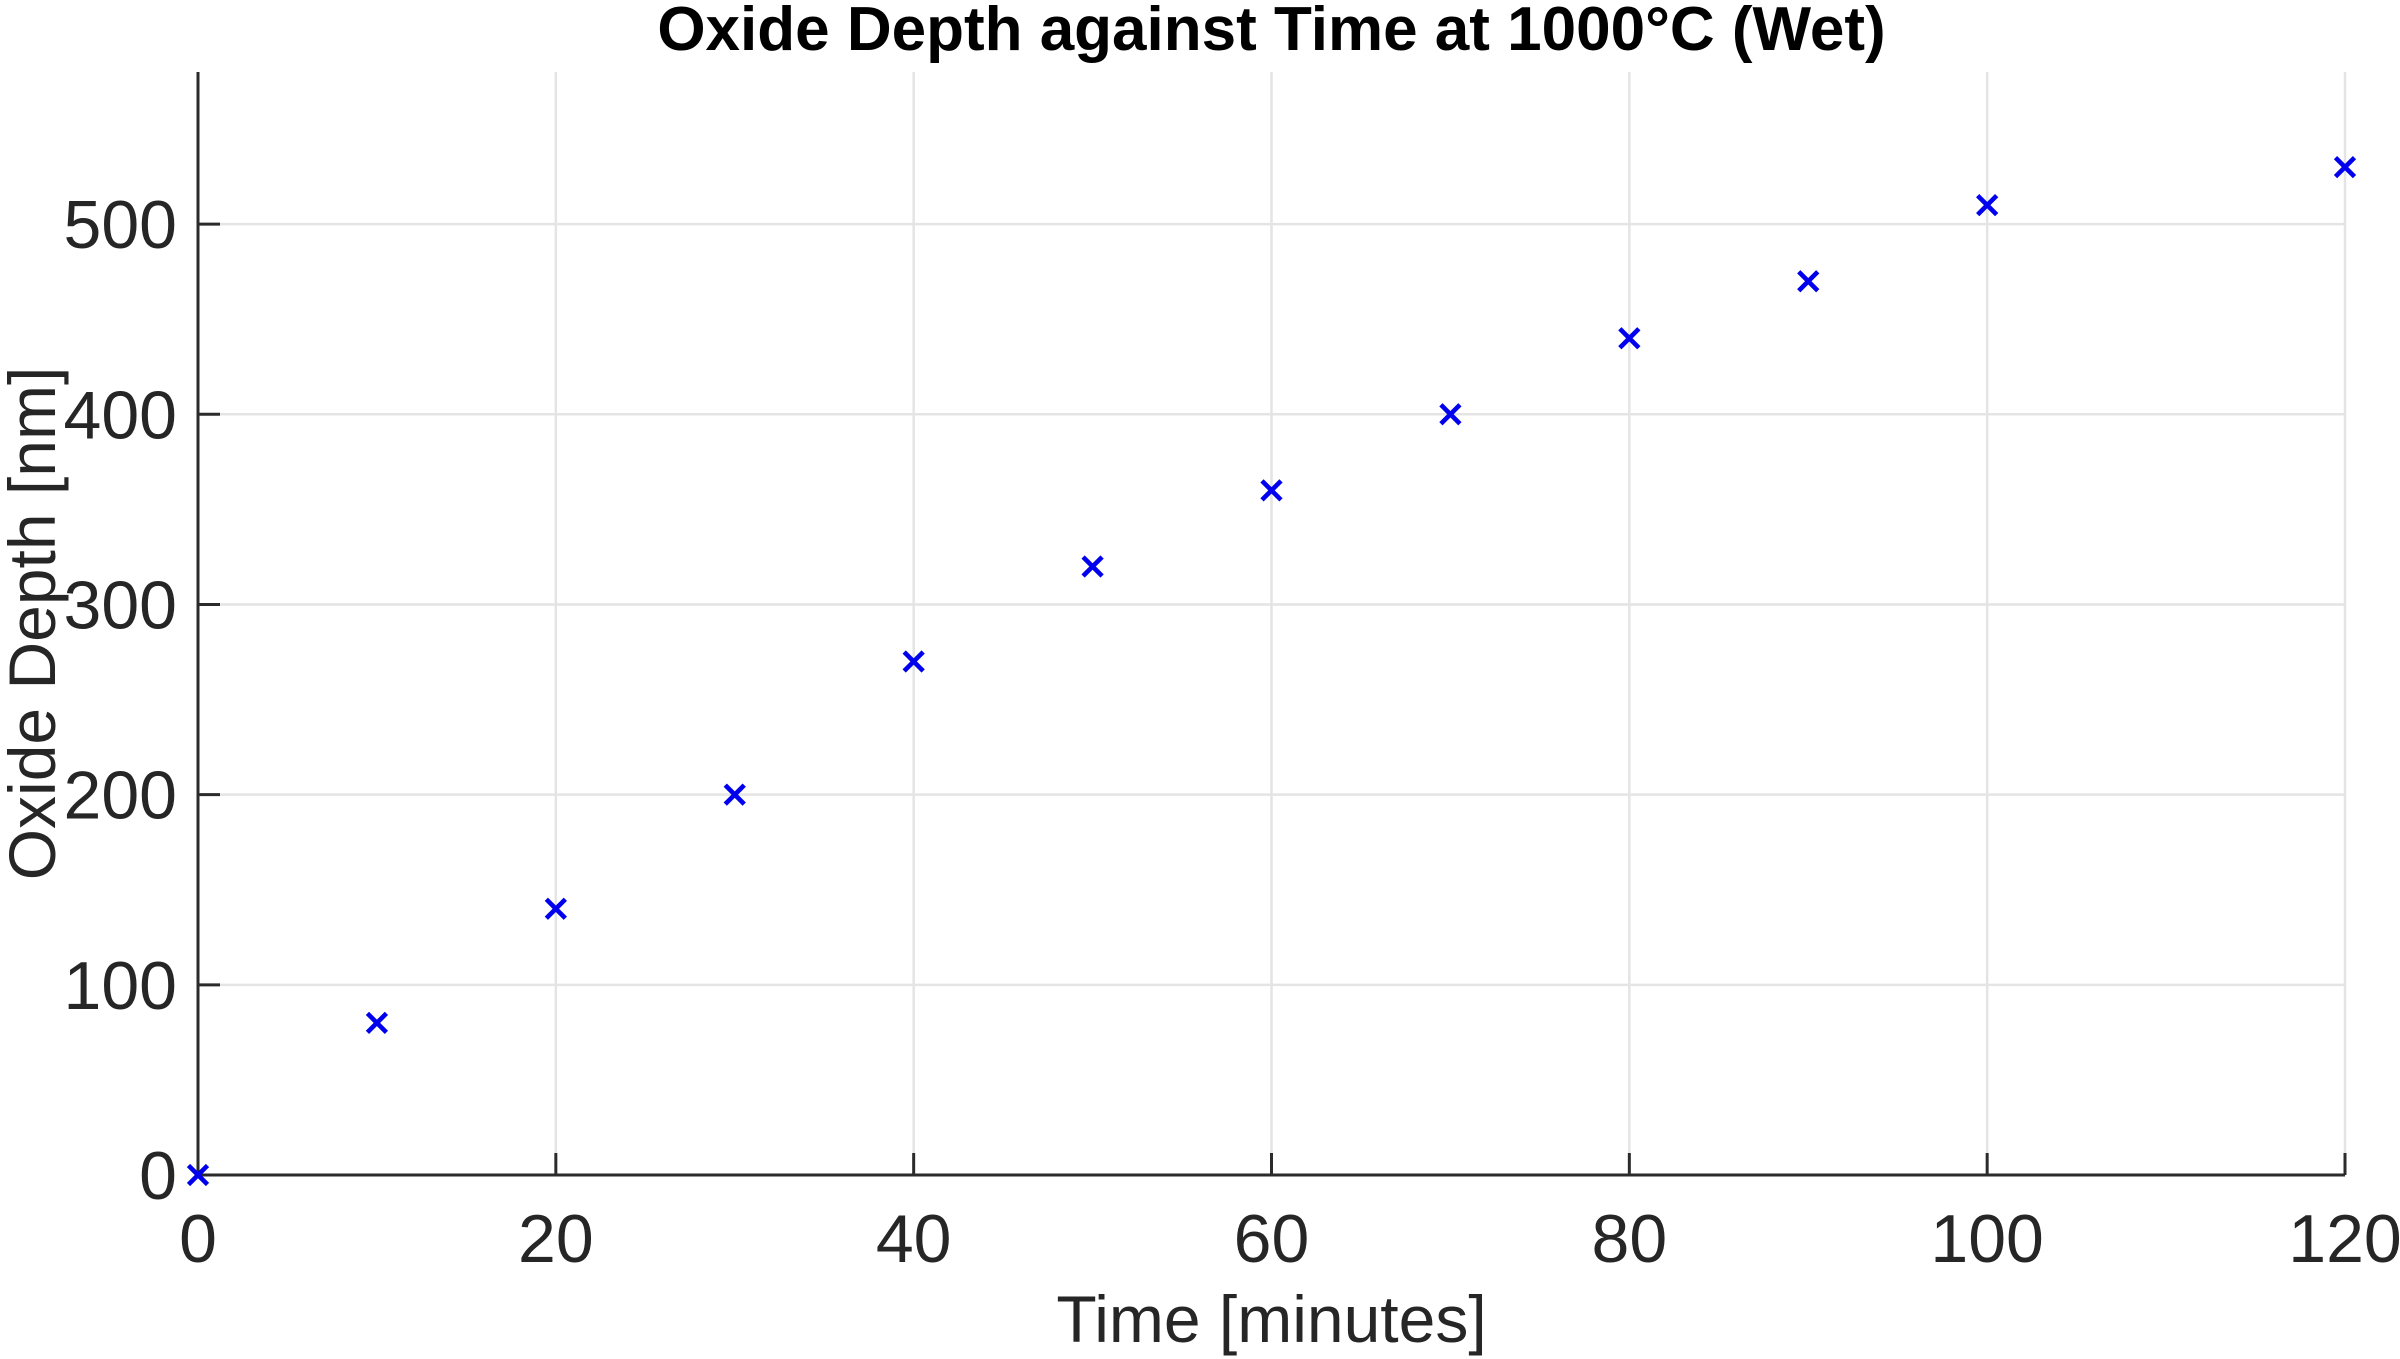 The image size is (2400, 1359). I want to click on y-axis-label: Oxide Depth [nm], so click(34, 624).